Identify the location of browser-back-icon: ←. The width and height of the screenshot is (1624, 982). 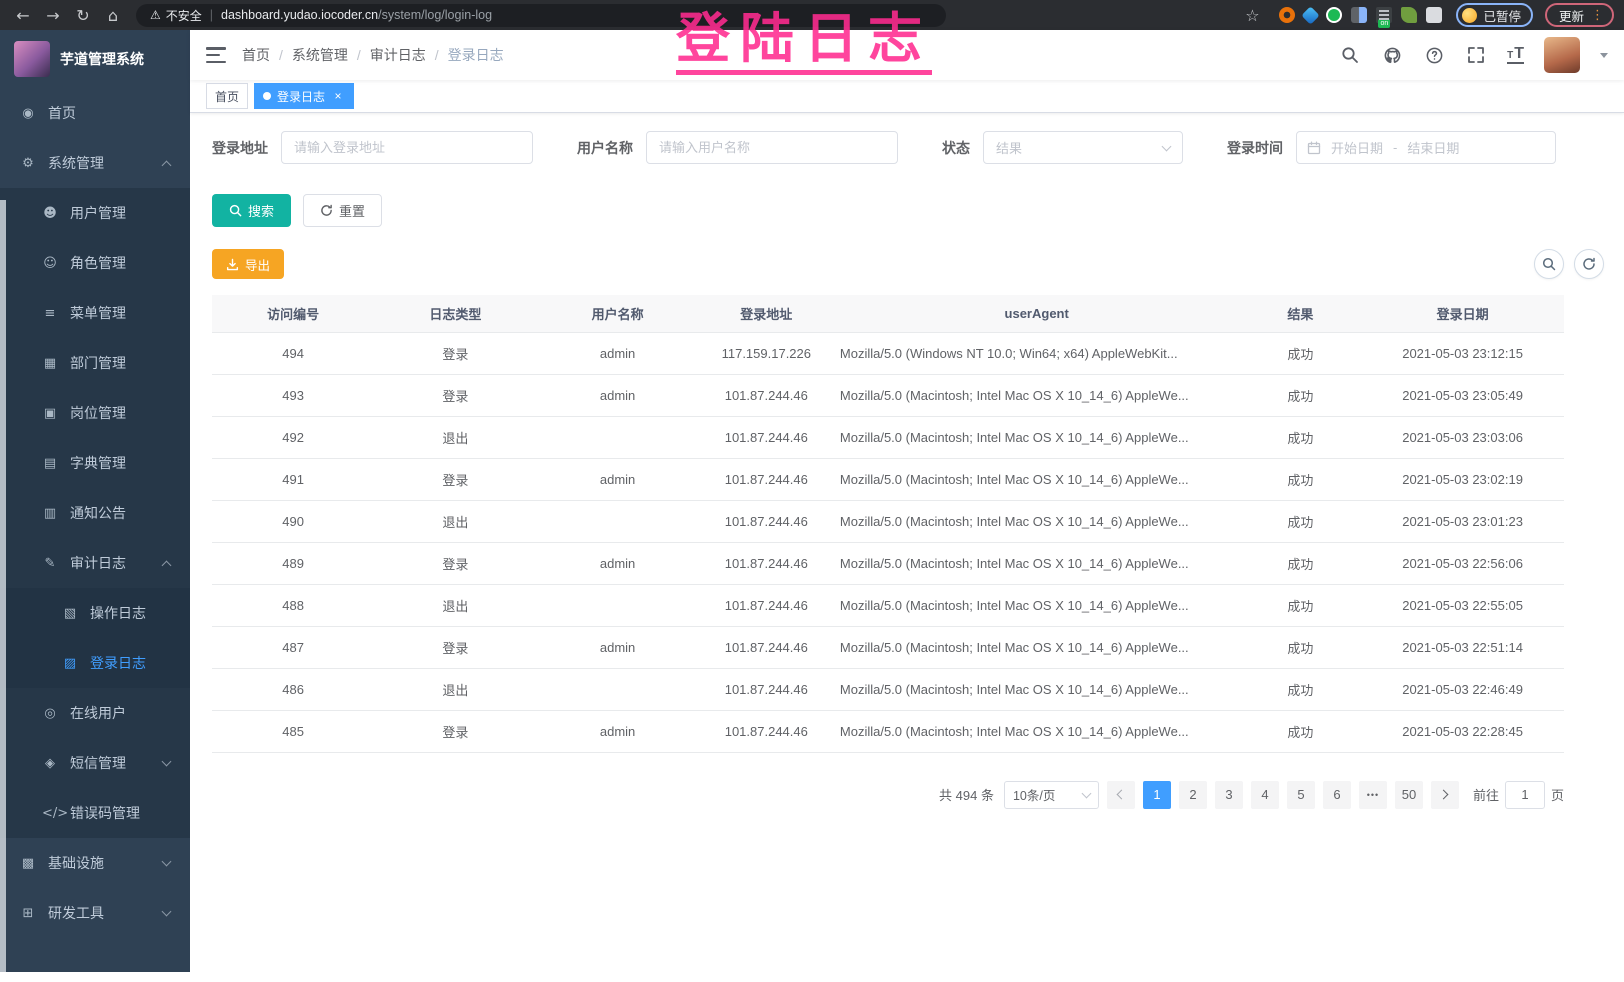
(23, 15).